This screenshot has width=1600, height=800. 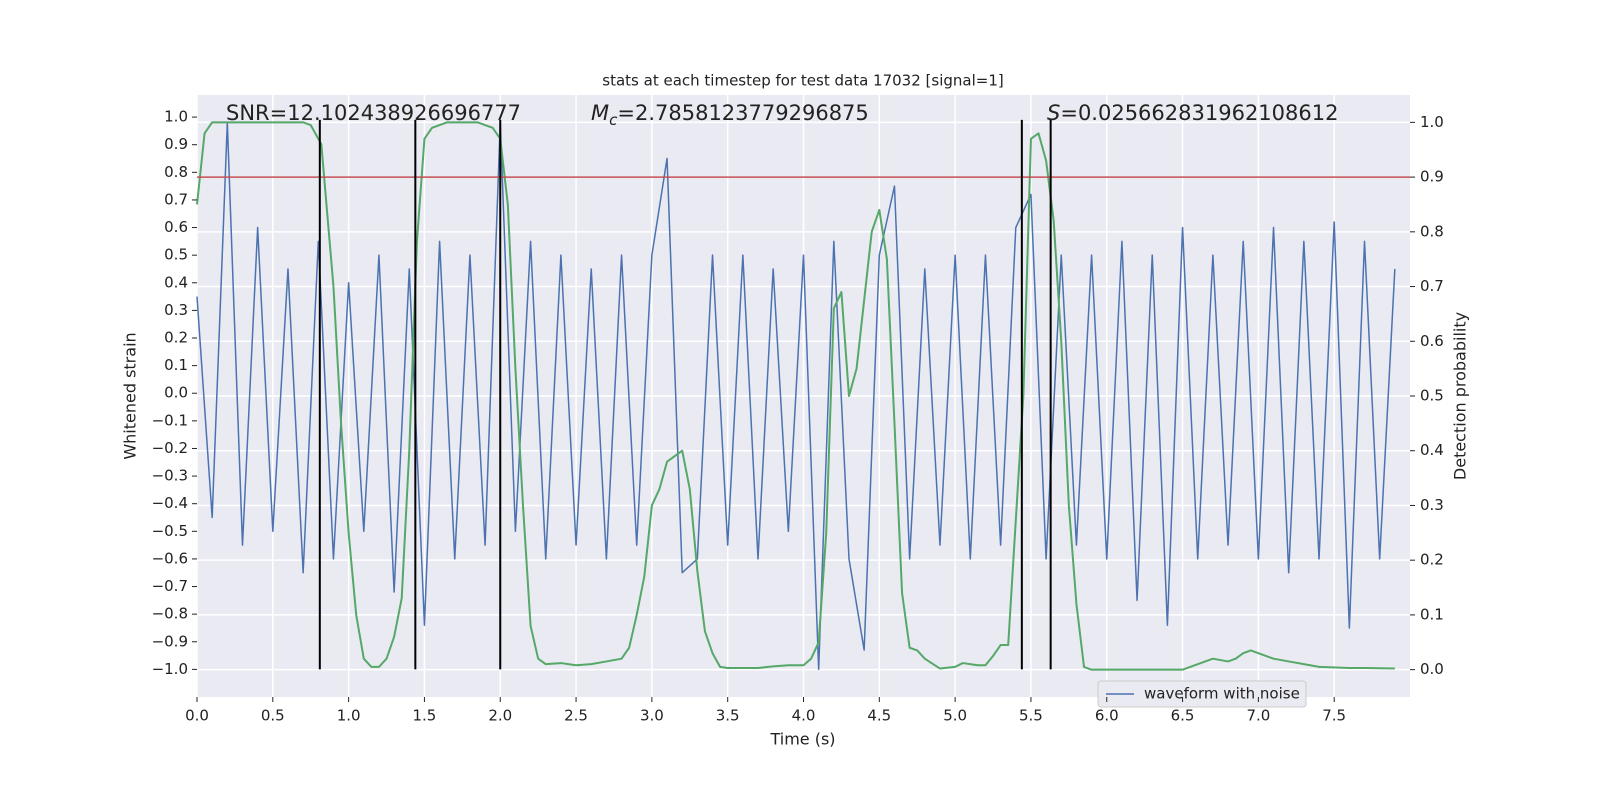 What do you see at coordinates (955, 716) in the screenshot?
I see `x-tick-label: 5.0` at bounding box center [955, 716].